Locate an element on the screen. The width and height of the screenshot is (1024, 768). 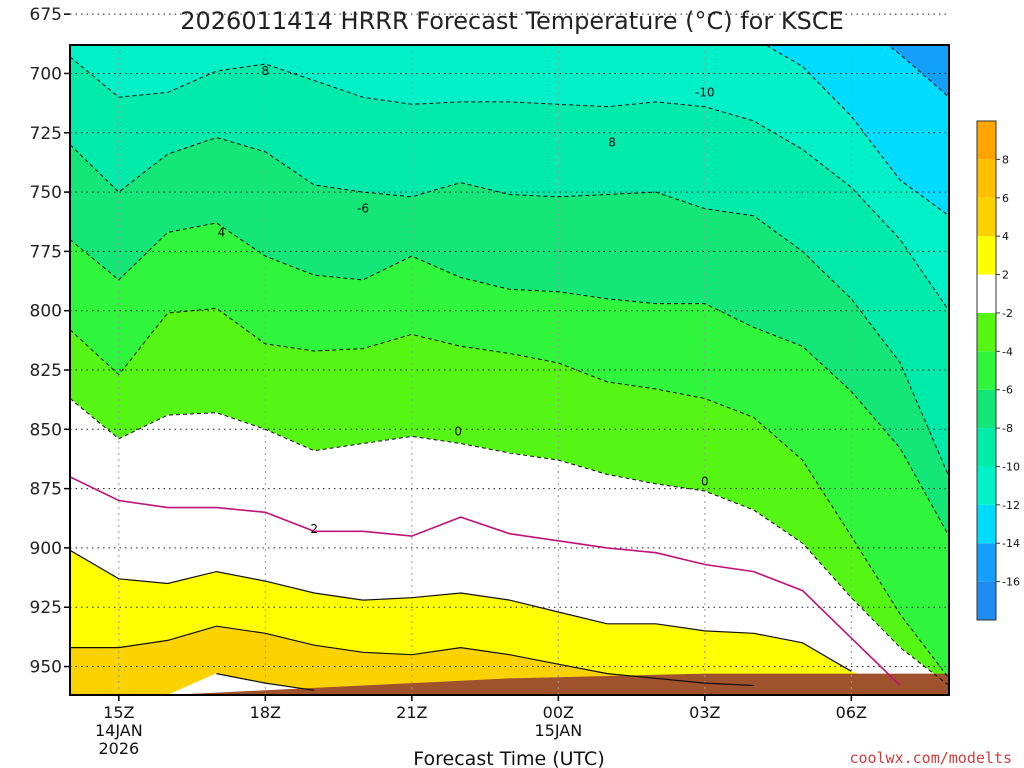
y-tick-label-725: 725 is located at coordinates (46, 134).